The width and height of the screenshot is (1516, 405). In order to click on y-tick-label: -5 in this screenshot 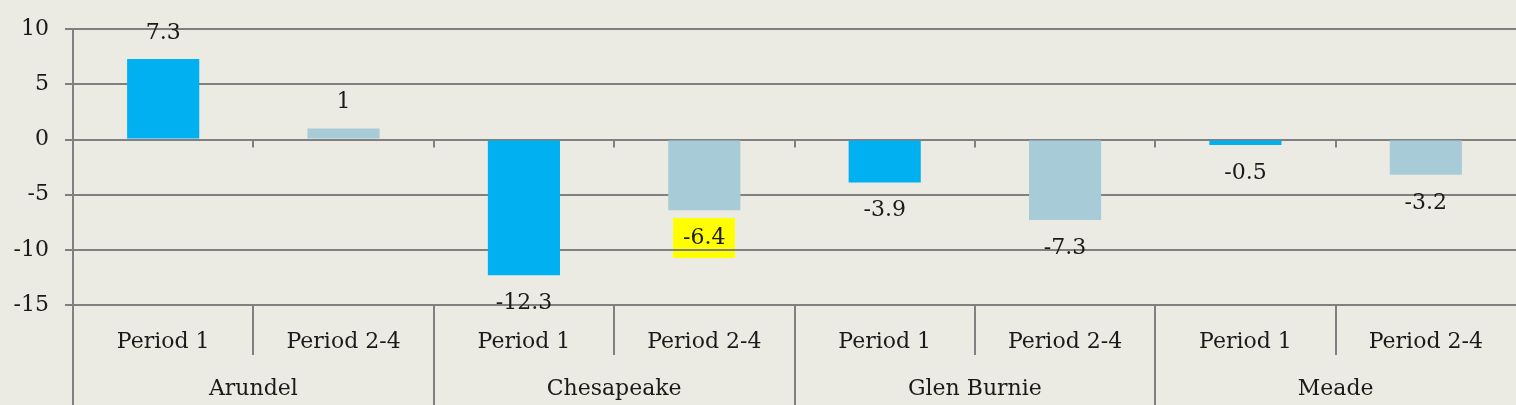, I will do `click(38, 193)`.